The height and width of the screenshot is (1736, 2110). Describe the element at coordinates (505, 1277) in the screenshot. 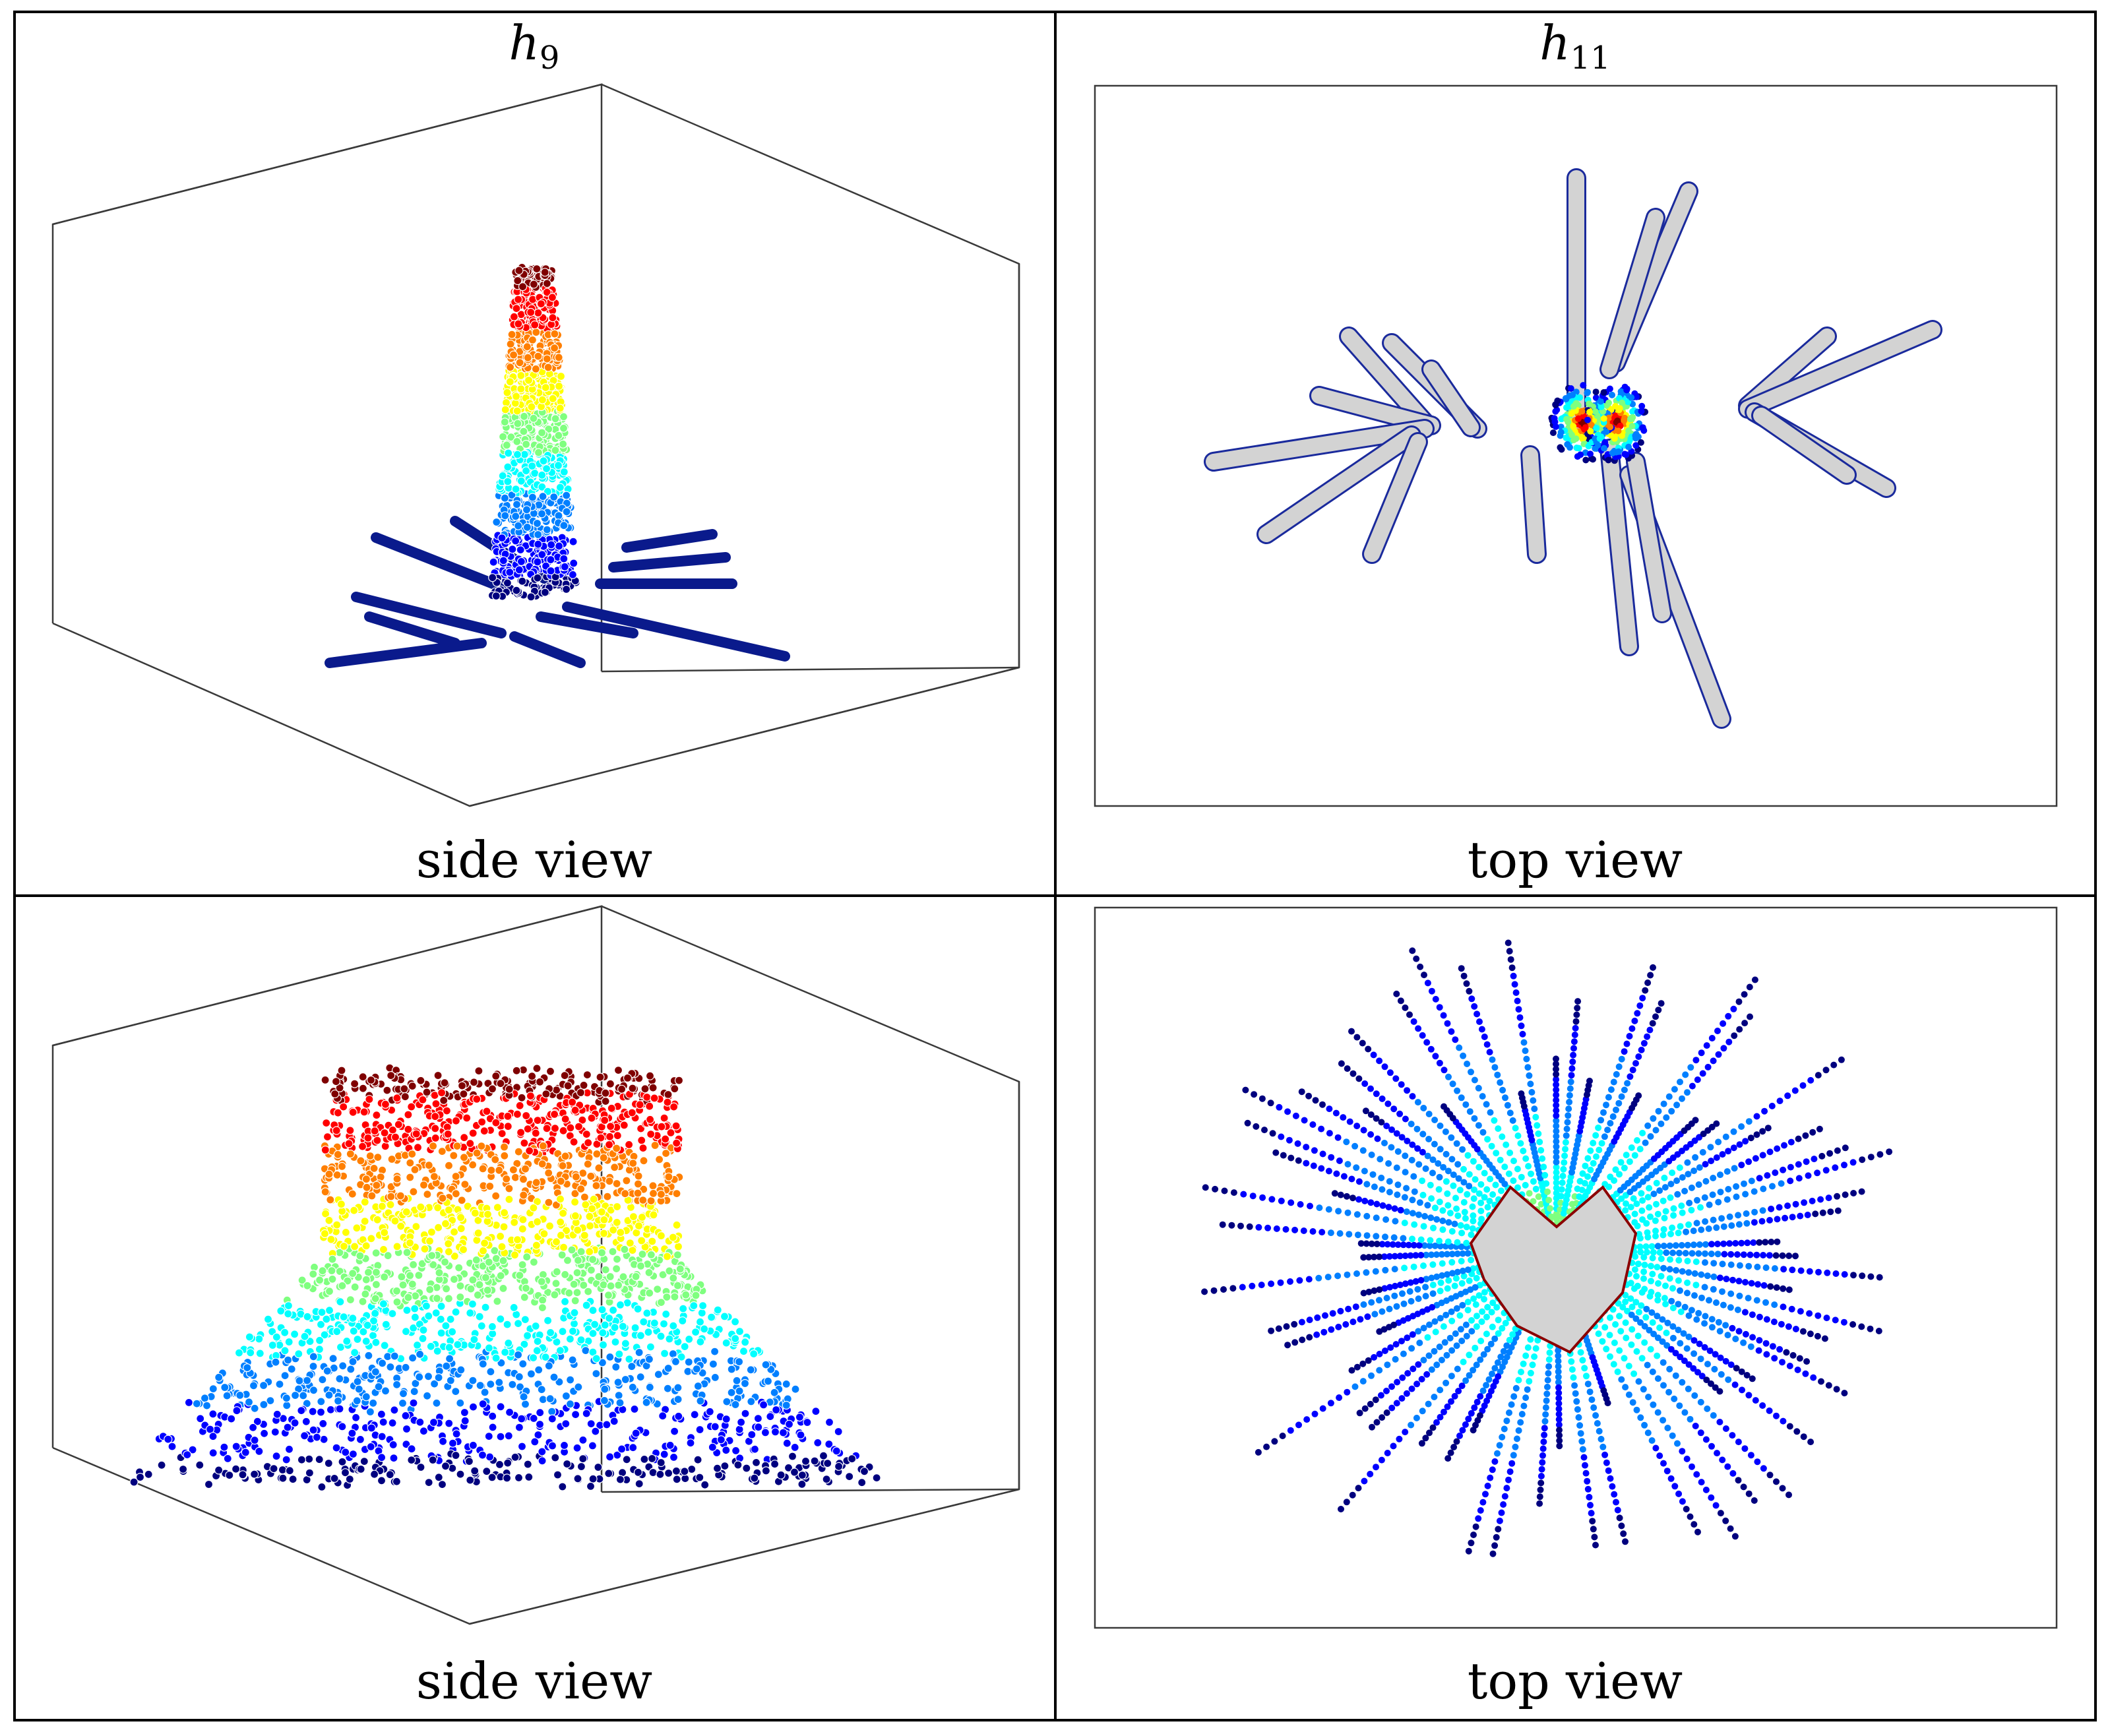

I see `point-cloud-broad-column` at that location.